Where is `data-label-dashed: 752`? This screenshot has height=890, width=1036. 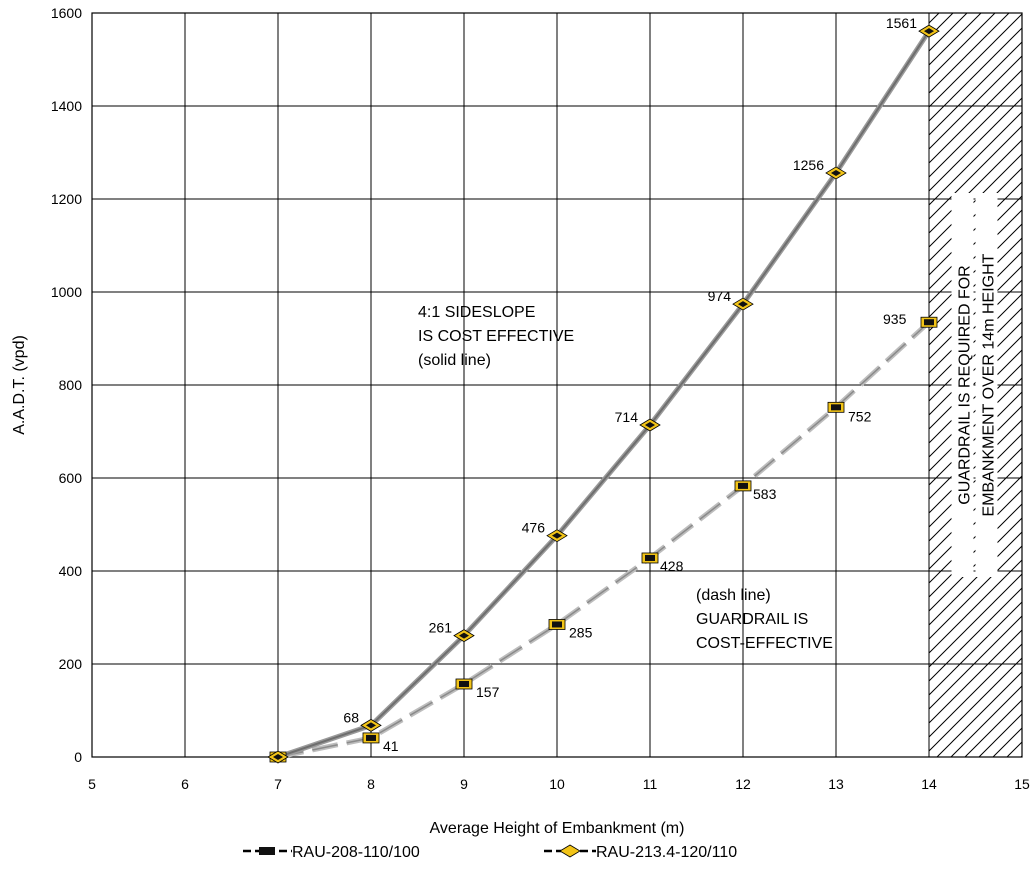
data-label-dashed: 752 is located at coordinates (860, 416).